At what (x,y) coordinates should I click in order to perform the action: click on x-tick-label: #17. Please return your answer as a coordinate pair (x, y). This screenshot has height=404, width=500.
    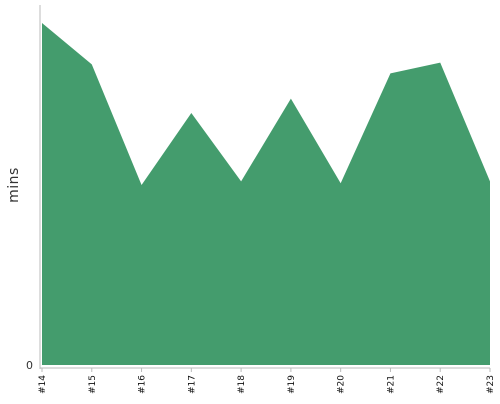
    Looking at the image, I should click on (192, 384).